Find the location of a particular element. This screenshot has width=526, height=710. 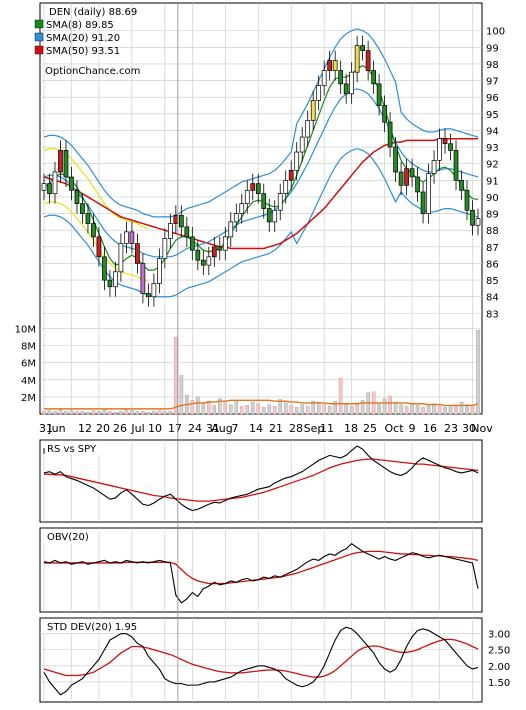

x-axis-label: 28 is located at coordinates (296, 428).